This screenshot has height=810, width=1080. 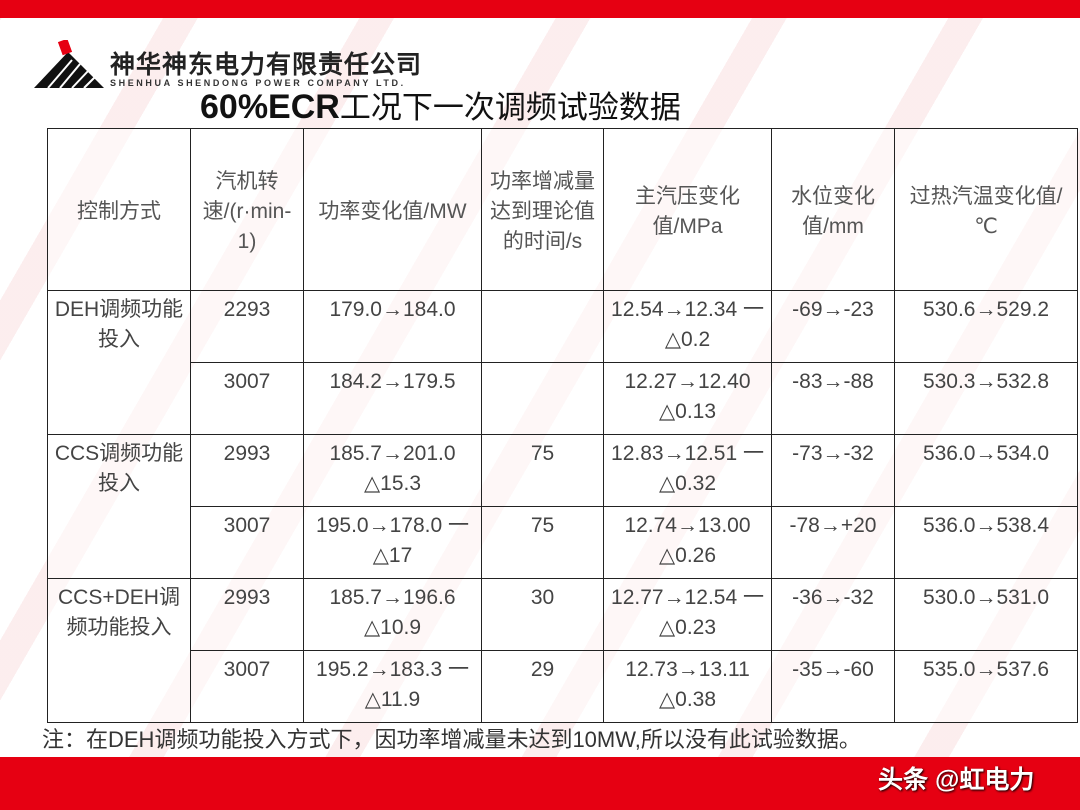 What do you see at coordinates (119, 506) in the screenshot?
I see `control-mode-cell: CCS调频功能投入` at bounding box center [119, 506].